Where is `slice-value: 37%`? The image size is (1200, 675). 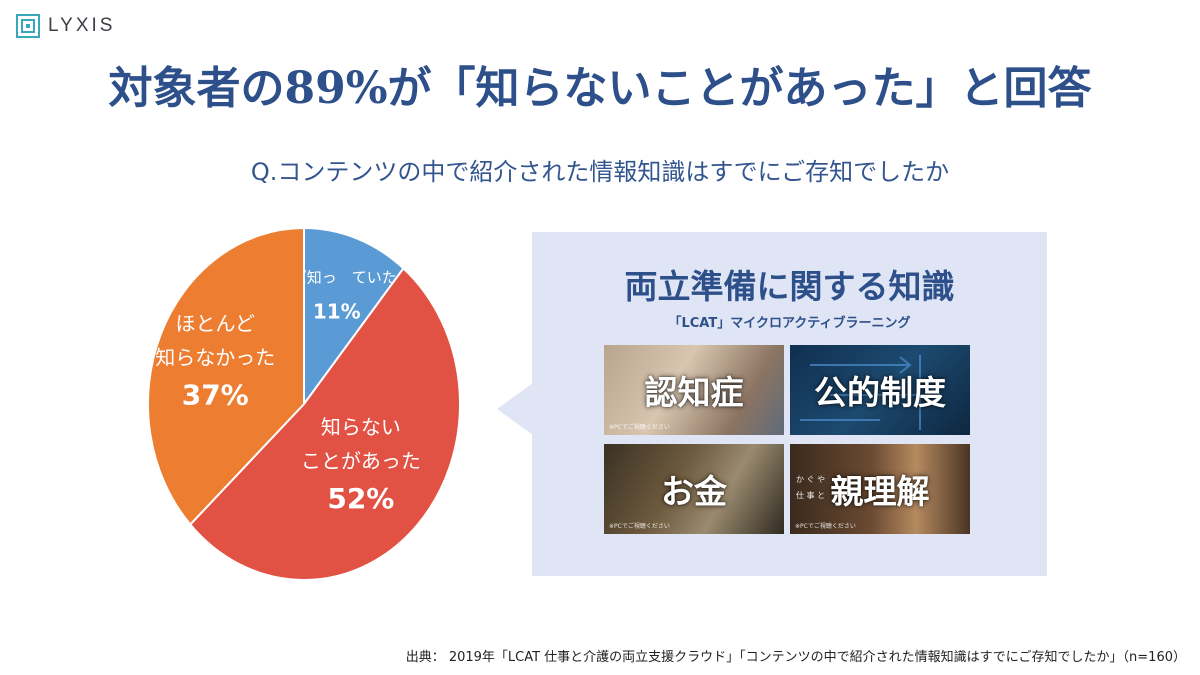 slice-value: 37% is located at coordinates (215, 395).